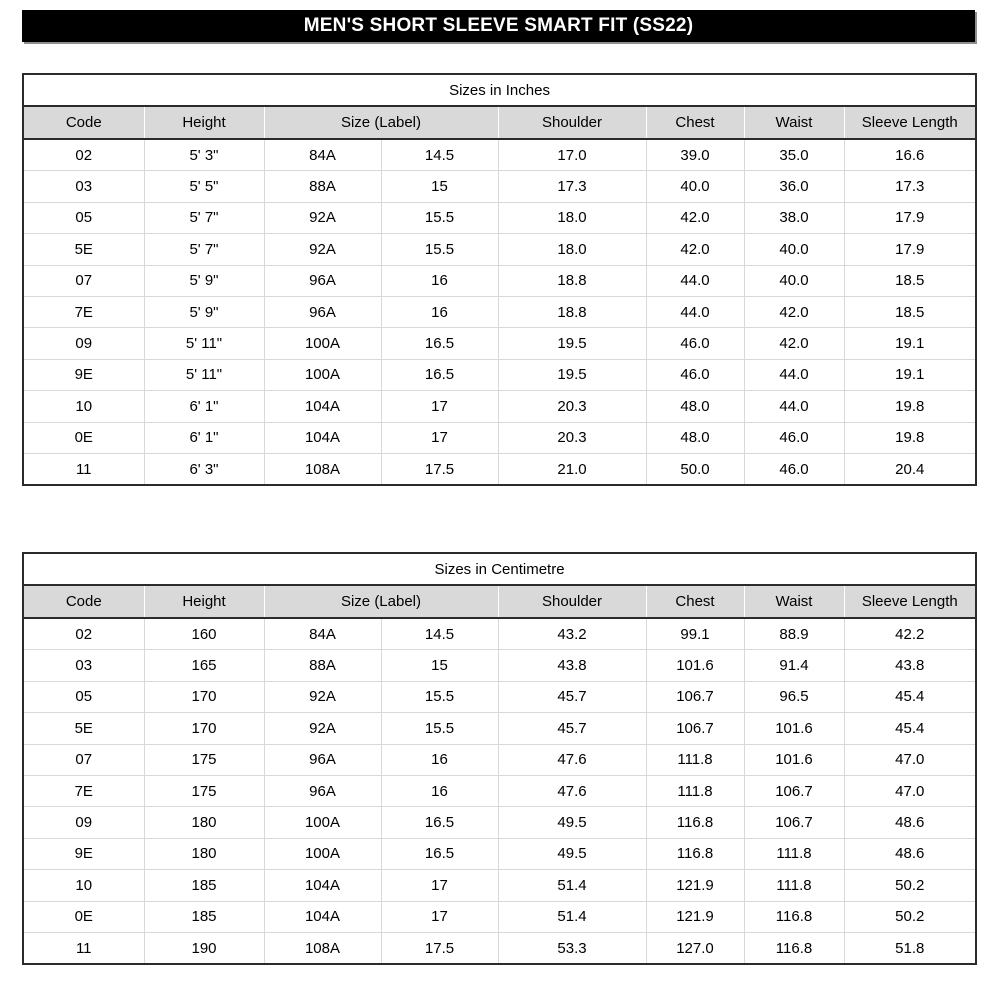  Describe the element at coordinates (695, 469) in the screenshot. I see `cell: 50.0` at that location.